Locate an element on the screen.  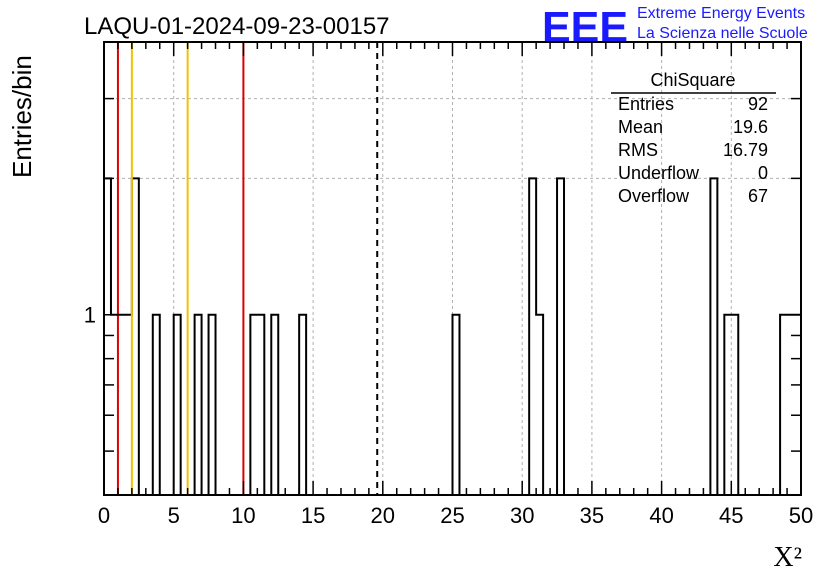
x-tick-label: 10 is located at coordinates (243, 515).